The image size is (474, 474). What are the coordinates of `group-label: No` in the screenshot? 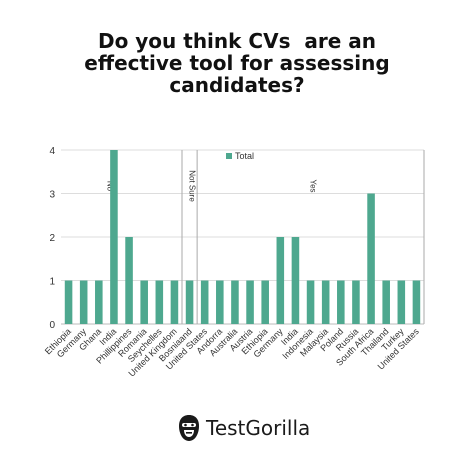 It's located at (110, 186).